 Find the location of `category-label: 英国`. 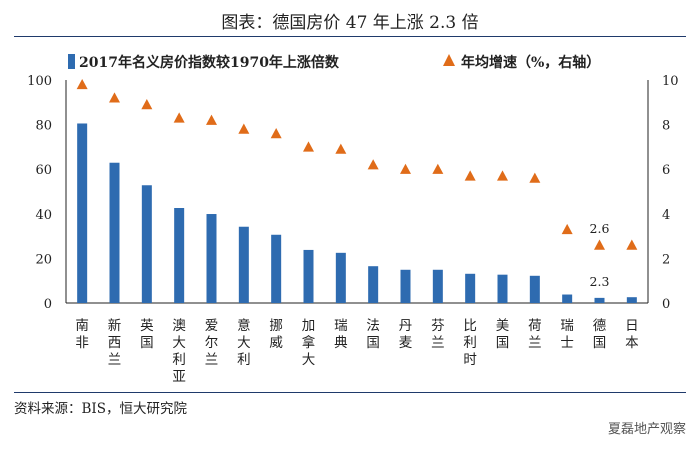

category-label: 英国 is located at coordinates (147, 334).